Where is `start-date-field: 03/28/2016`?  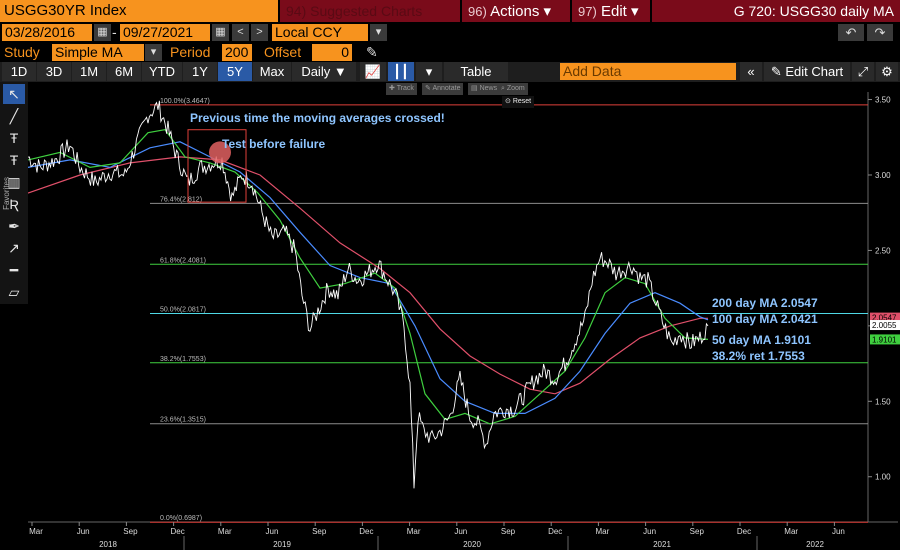 start-date-field: 03/28/2016 is located at coordinates (47, 32).